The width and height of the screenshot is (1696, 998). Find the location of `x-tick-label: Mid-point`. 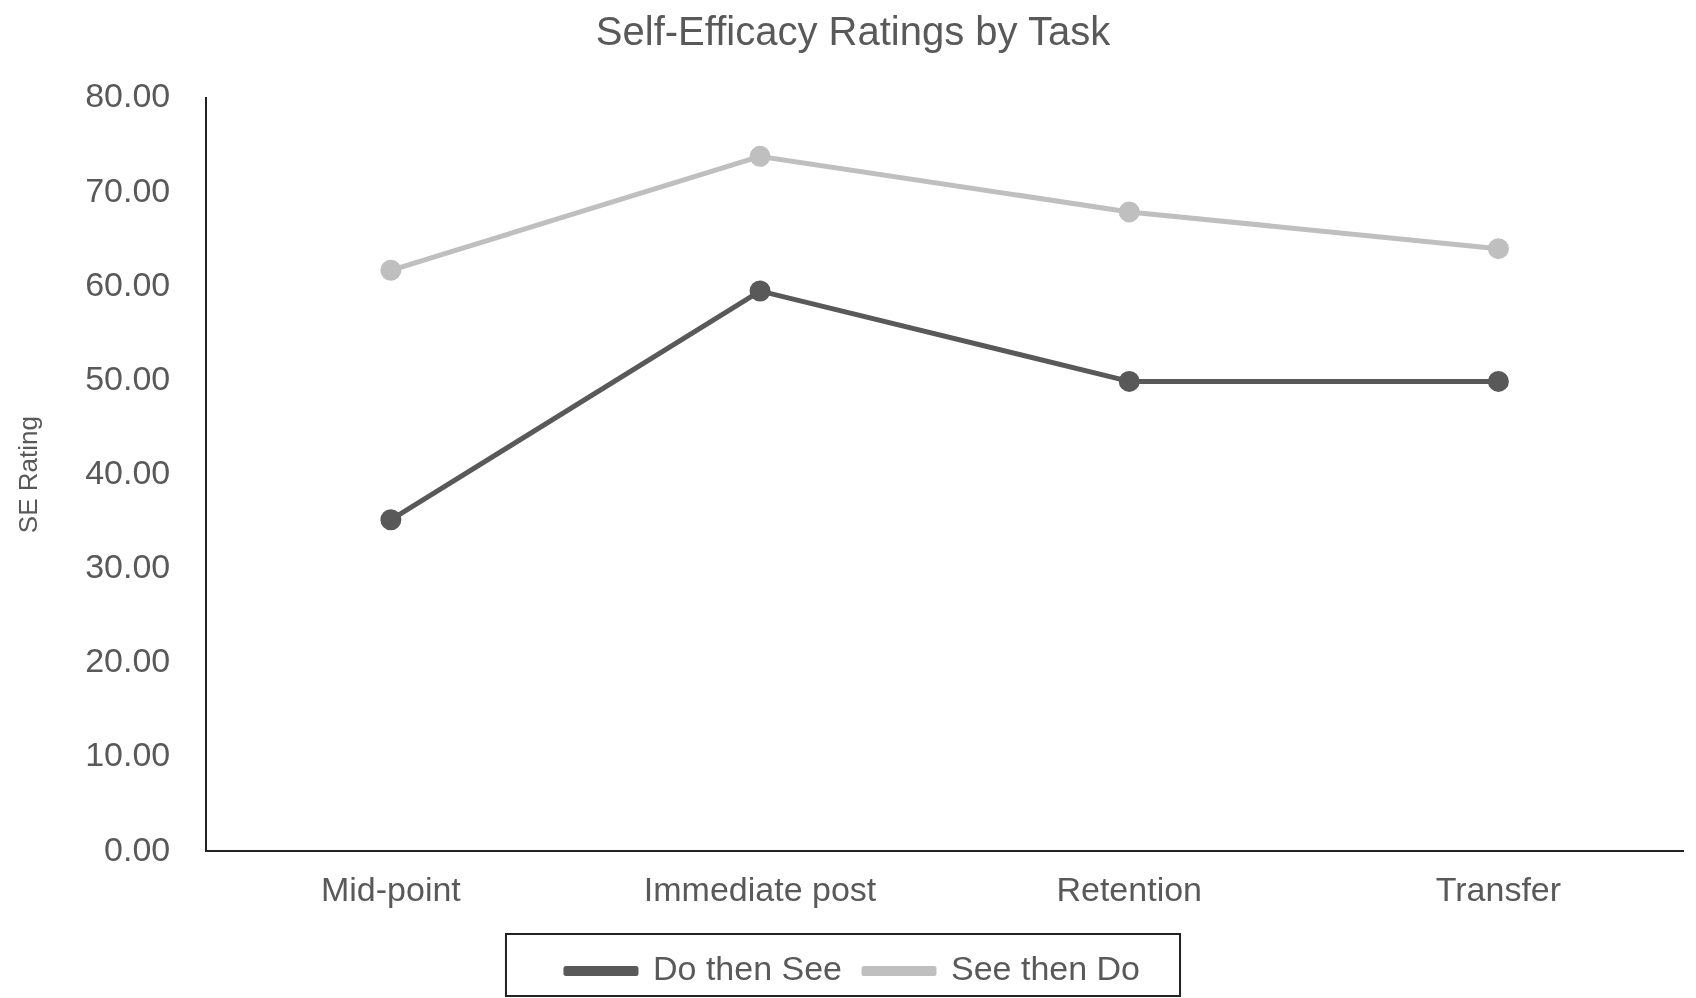

x-tick-label: Mid-point is located at coordinates (391, 888).